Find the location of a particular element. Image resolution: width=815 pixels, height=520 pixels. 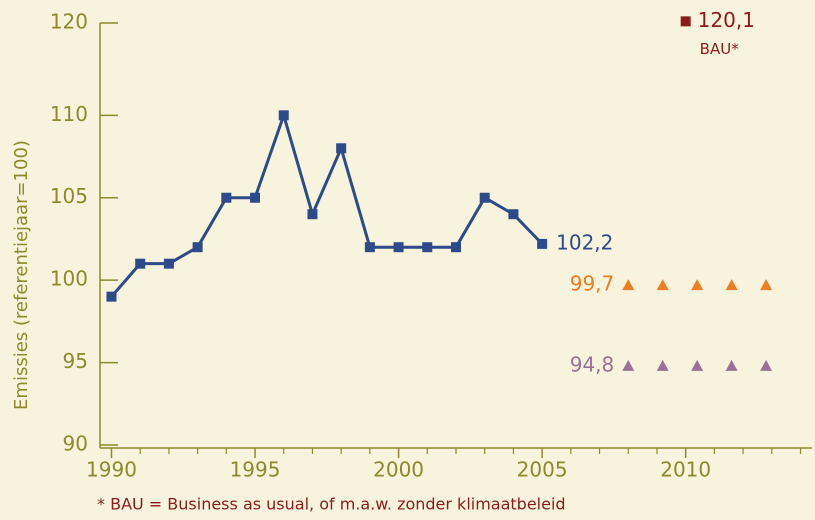

value-label: 120,1 is located at coordinates (726, 20).